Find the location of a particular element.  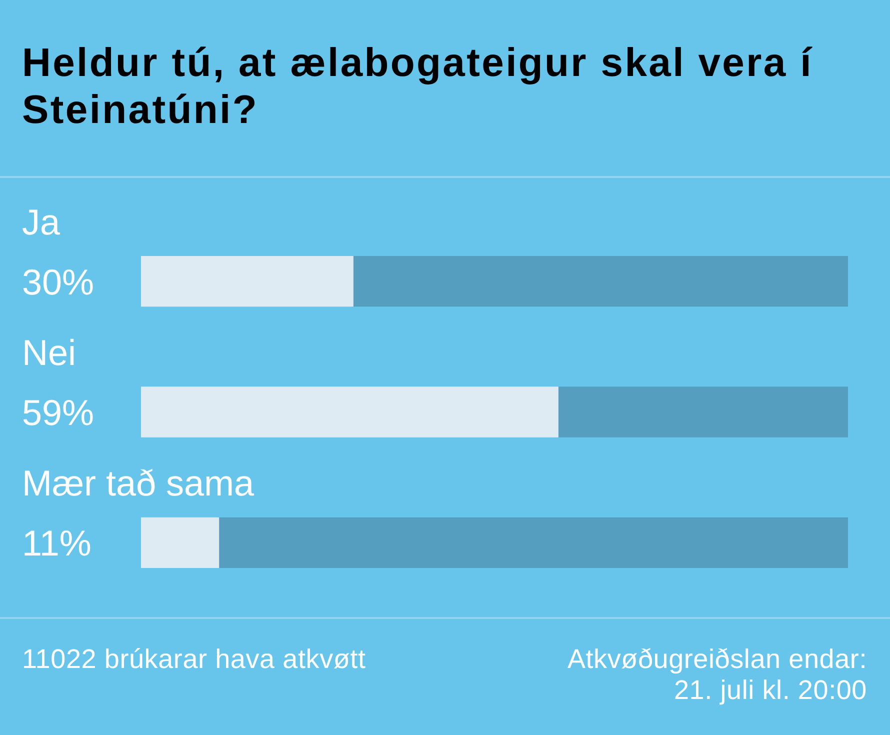

y-tick-label: Nei is located at coordinates (49, 352).